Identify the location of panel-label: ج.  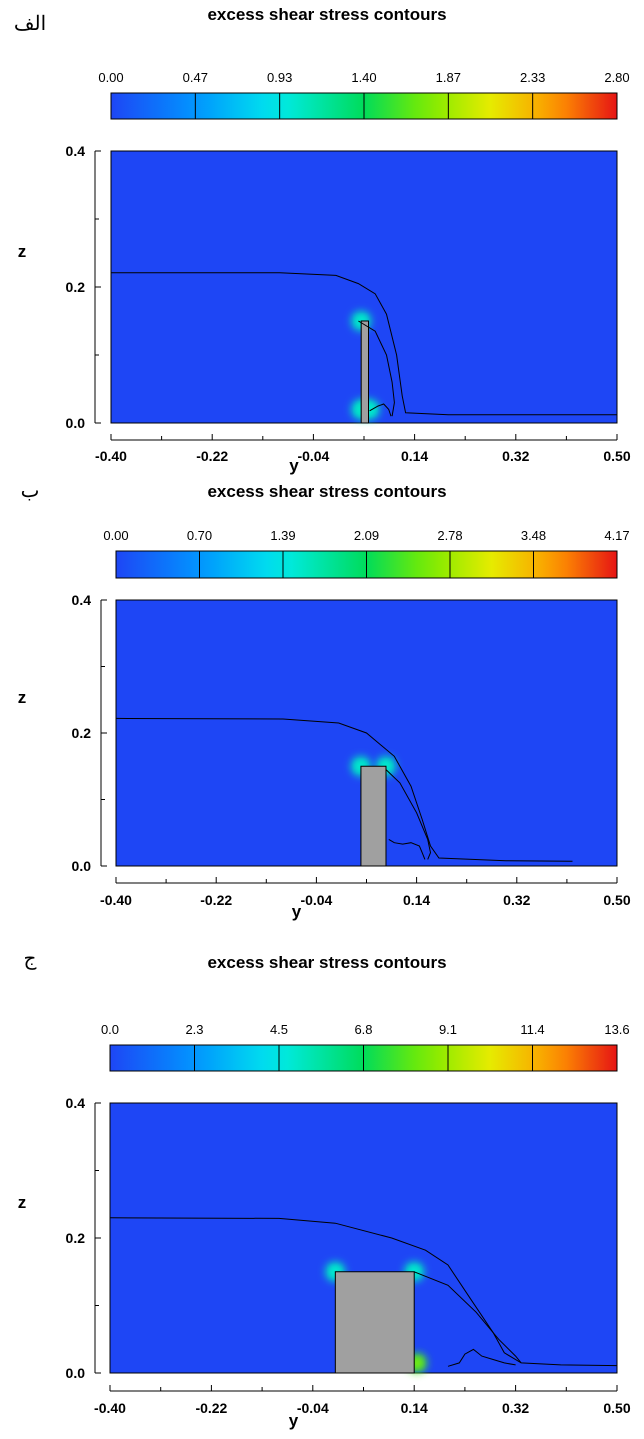
(30, 958).